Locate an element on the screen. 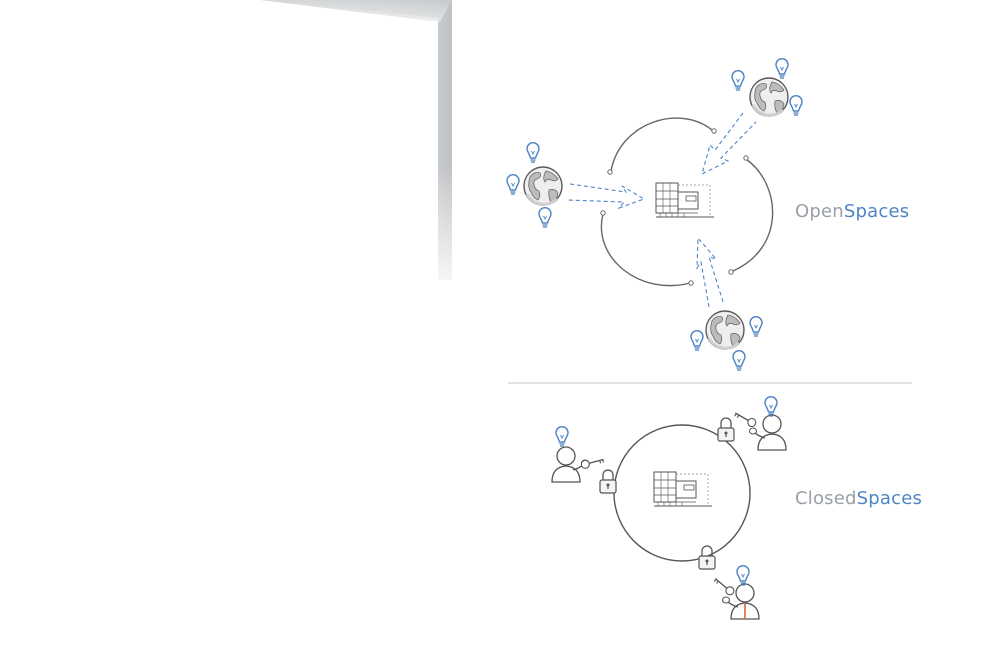 The width and height of the screenshot is (1001, 662). cycle-arc-top is located at coordinates (661, 144).